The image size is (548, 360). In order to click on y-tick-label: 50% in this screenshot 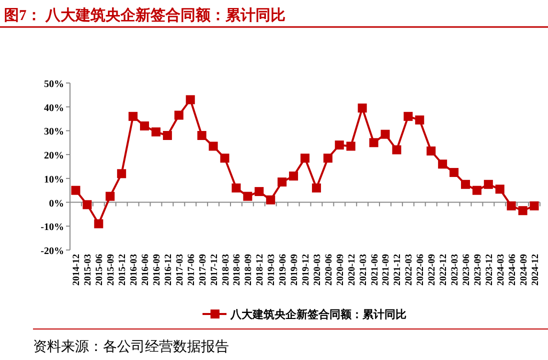, I will do `click(54, 84)`.